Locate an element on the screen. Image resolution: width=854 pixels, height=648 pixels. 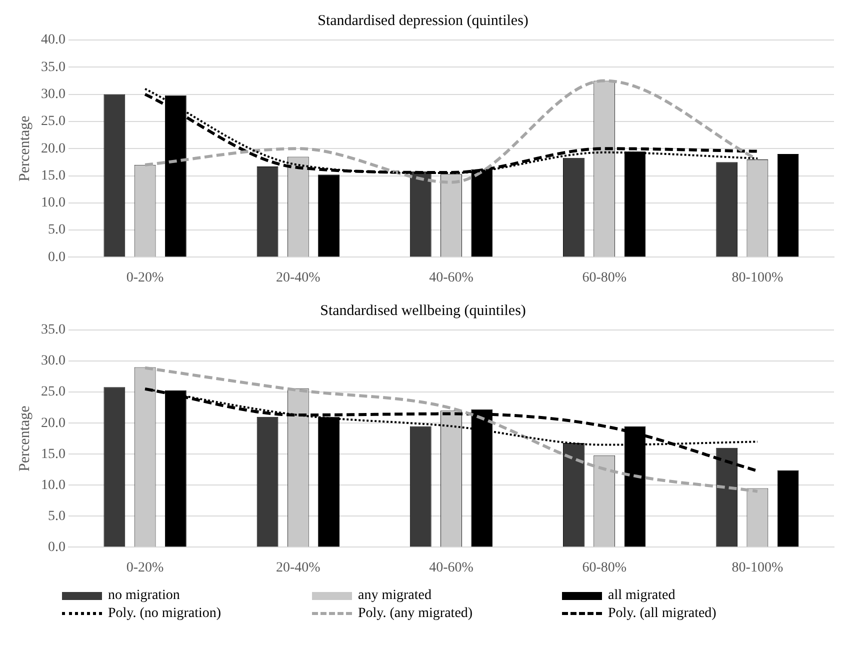
legend-label: Poly. (any migrated) is located at coordinates (415, 613).